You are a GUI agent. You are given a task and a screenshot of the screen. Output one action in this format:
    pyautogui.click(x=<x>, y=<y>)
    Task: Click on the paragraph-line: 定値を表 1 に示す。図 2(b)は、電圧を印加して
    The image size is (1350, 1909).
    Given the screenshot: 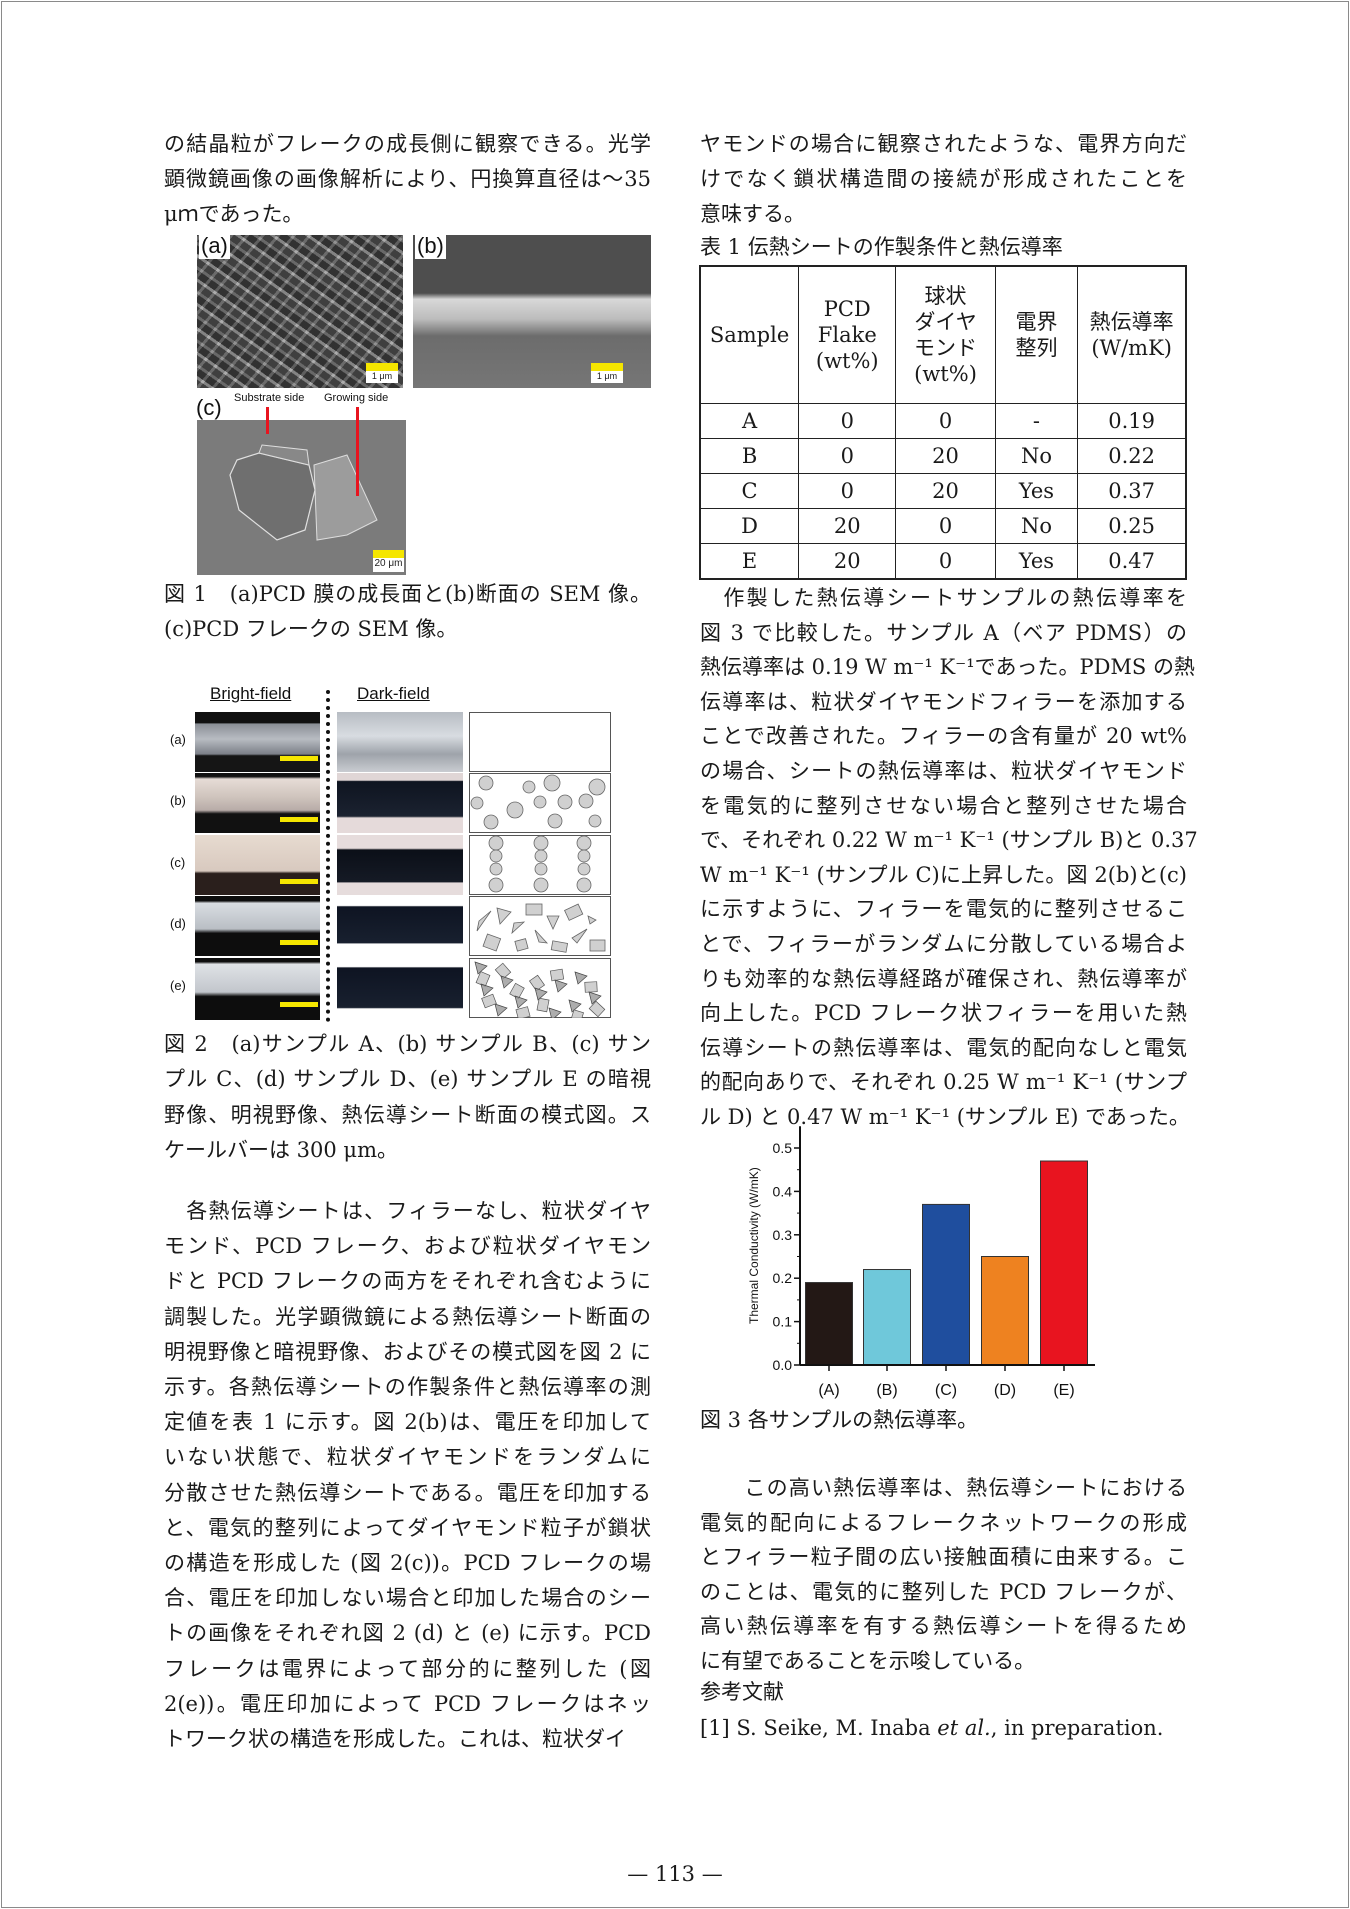 What is the action you would take?
    pyautogui.click(x=407, y=1422)
    